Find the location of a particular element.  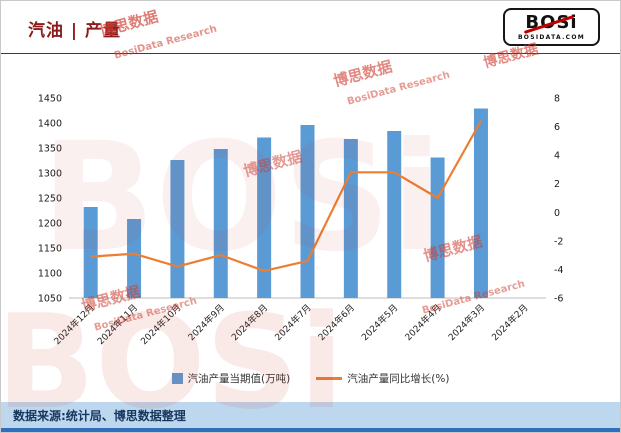

right-axis-tick-label: 0 is located at coordinates (557, 213).